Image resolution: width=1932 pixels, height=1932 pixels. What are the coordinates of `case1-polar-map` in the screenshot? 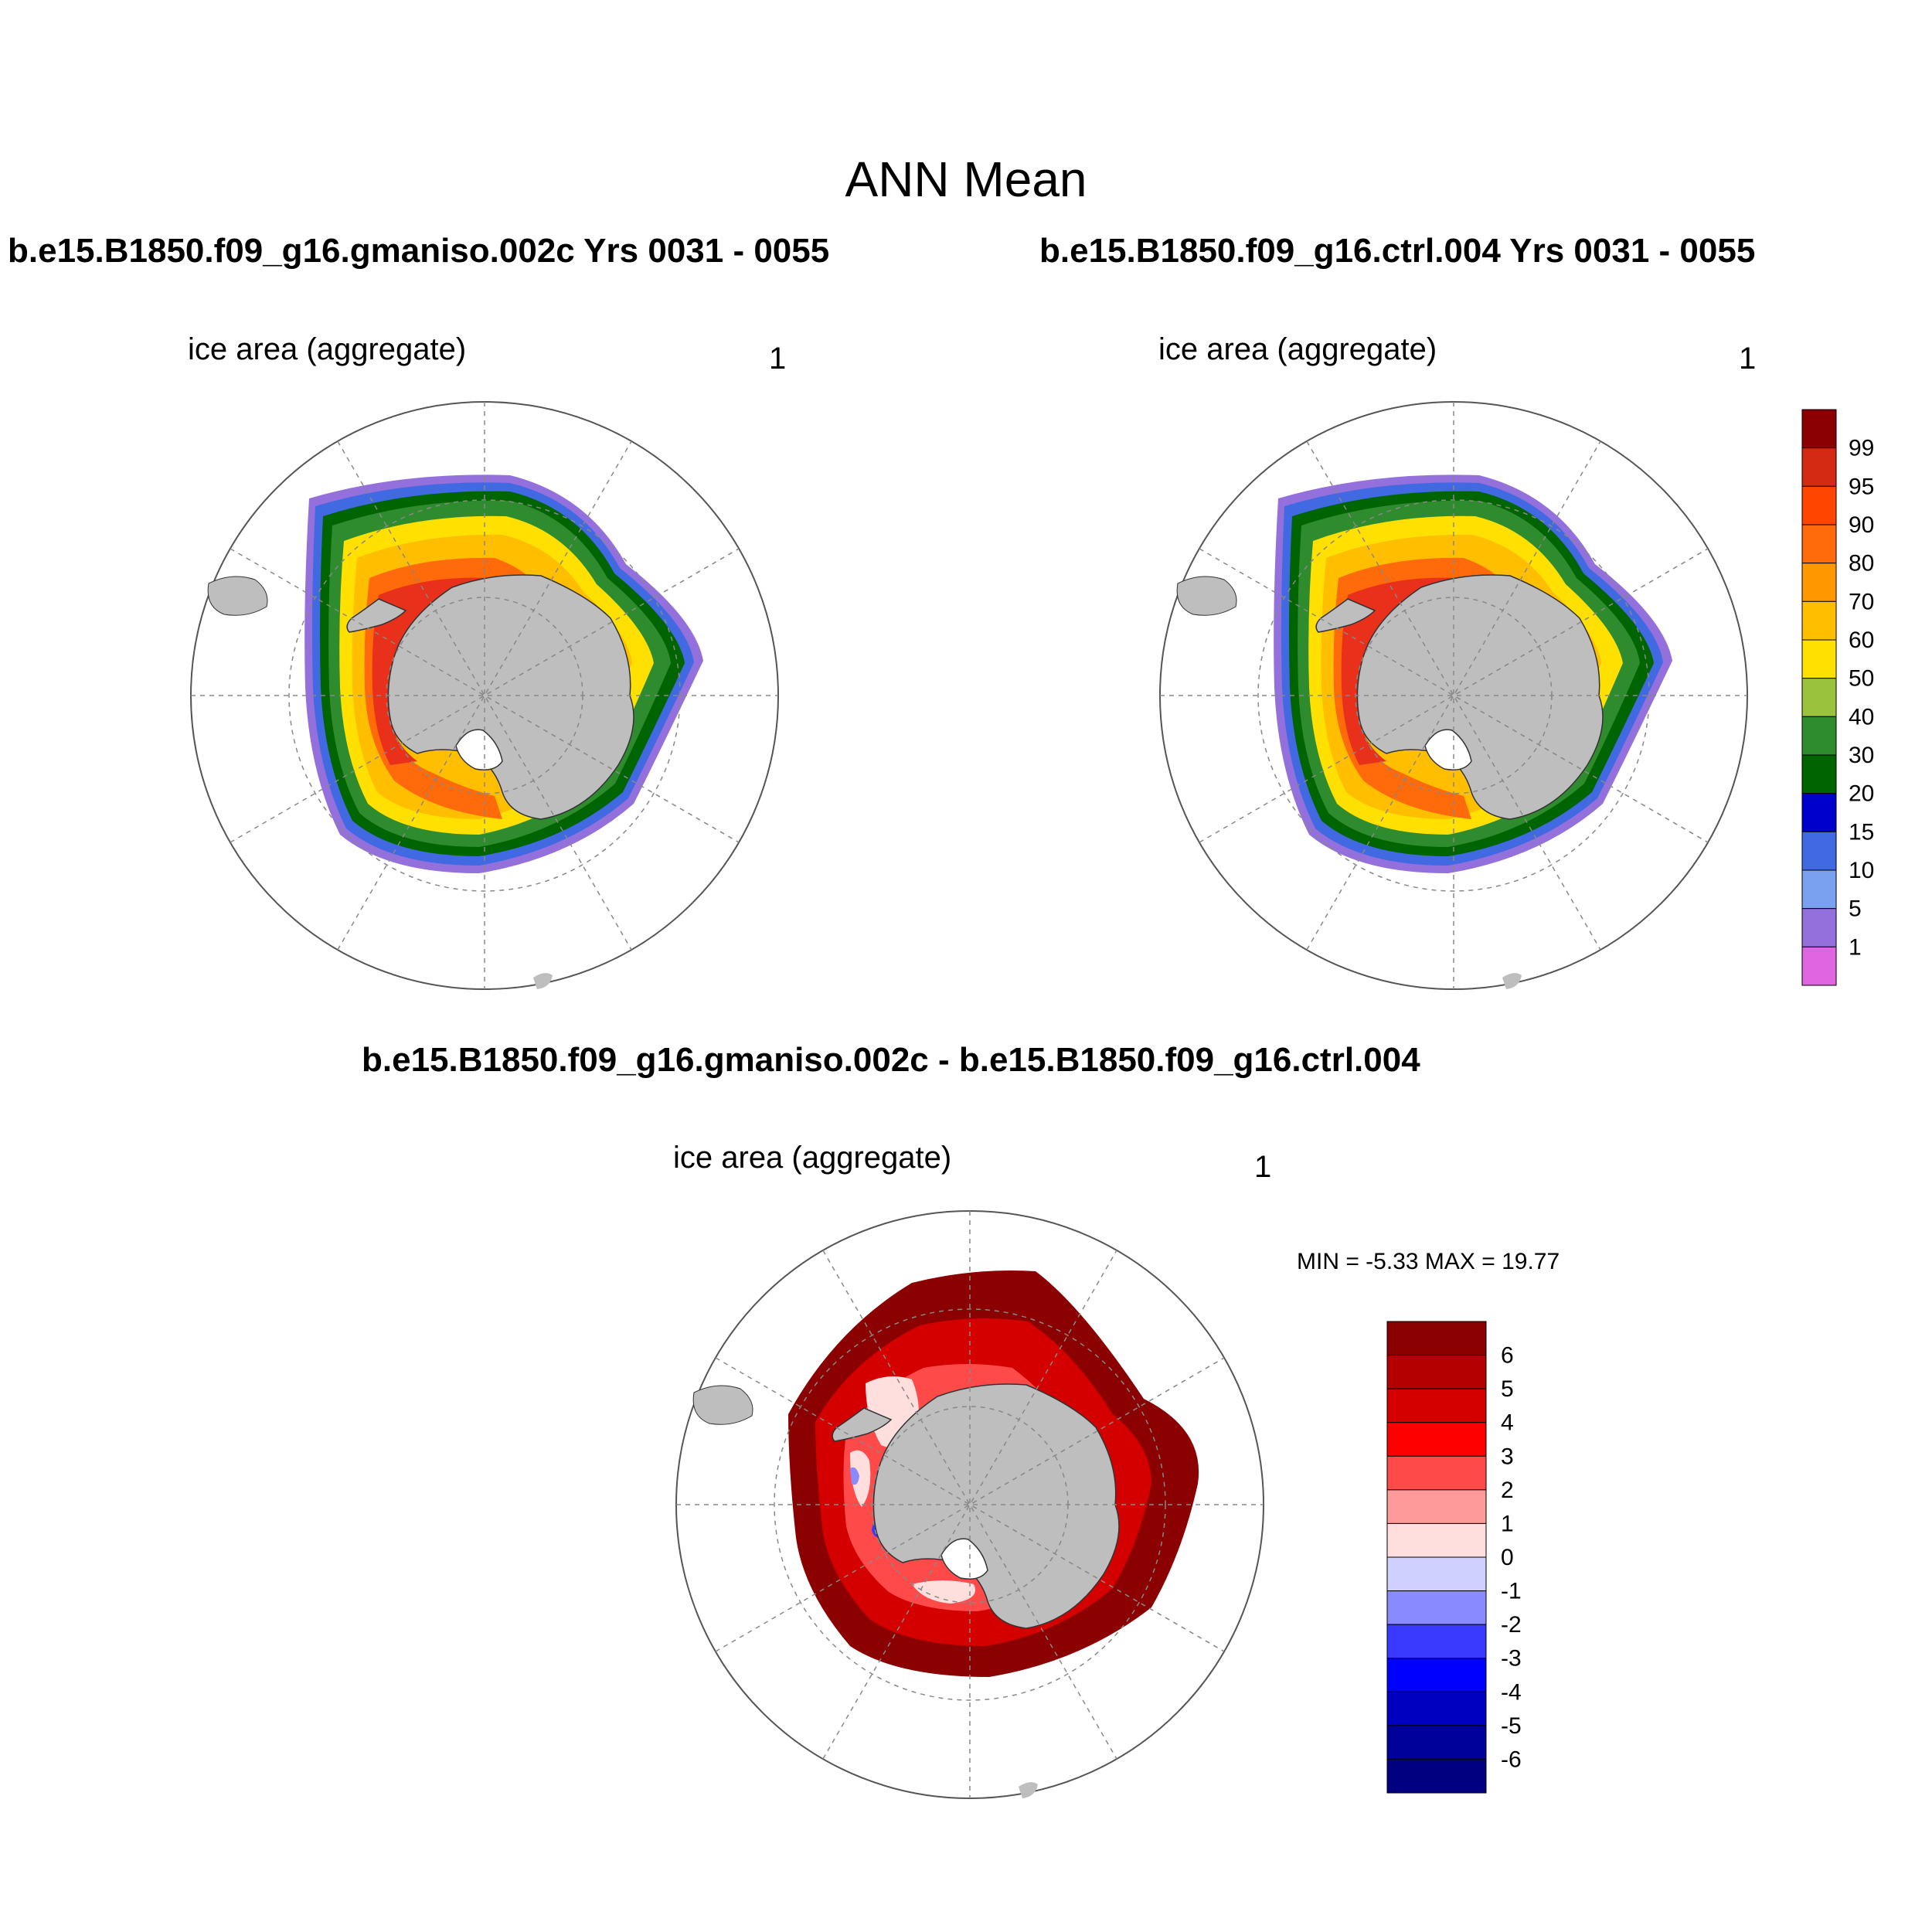 It's located at (485, 695).